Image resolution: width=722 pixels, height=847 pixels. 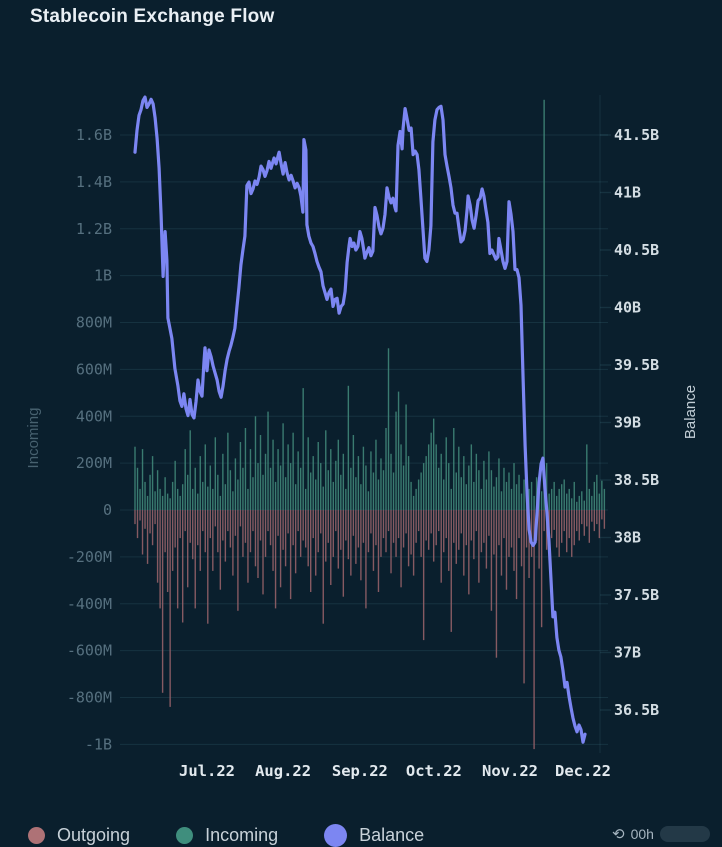 I want to click on chart-legend: Outgoing Incoming Balance, so click(x=249, y=835).